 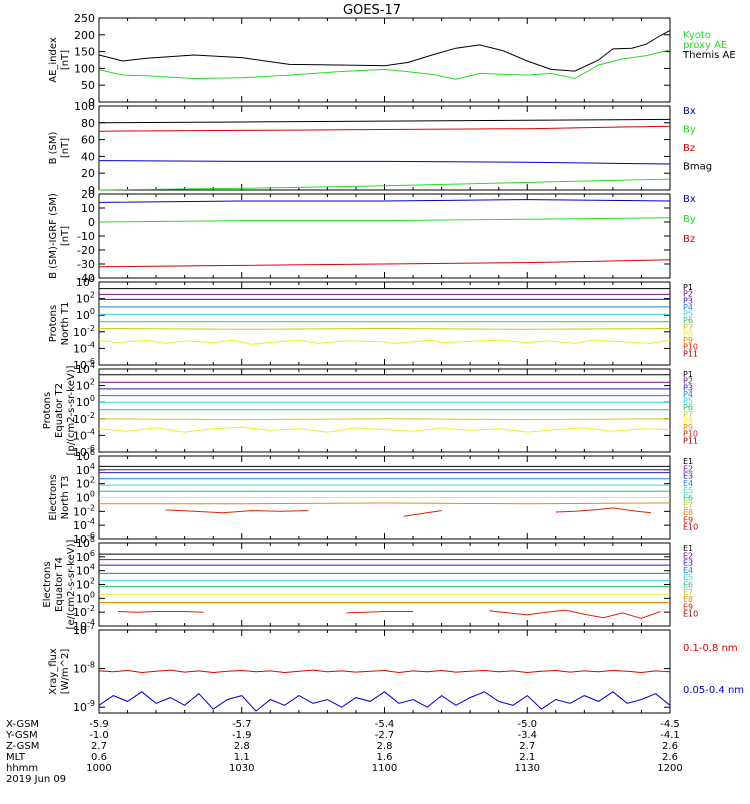 I want to click on y-axis-label: Protons, so click(x=53, y=323).